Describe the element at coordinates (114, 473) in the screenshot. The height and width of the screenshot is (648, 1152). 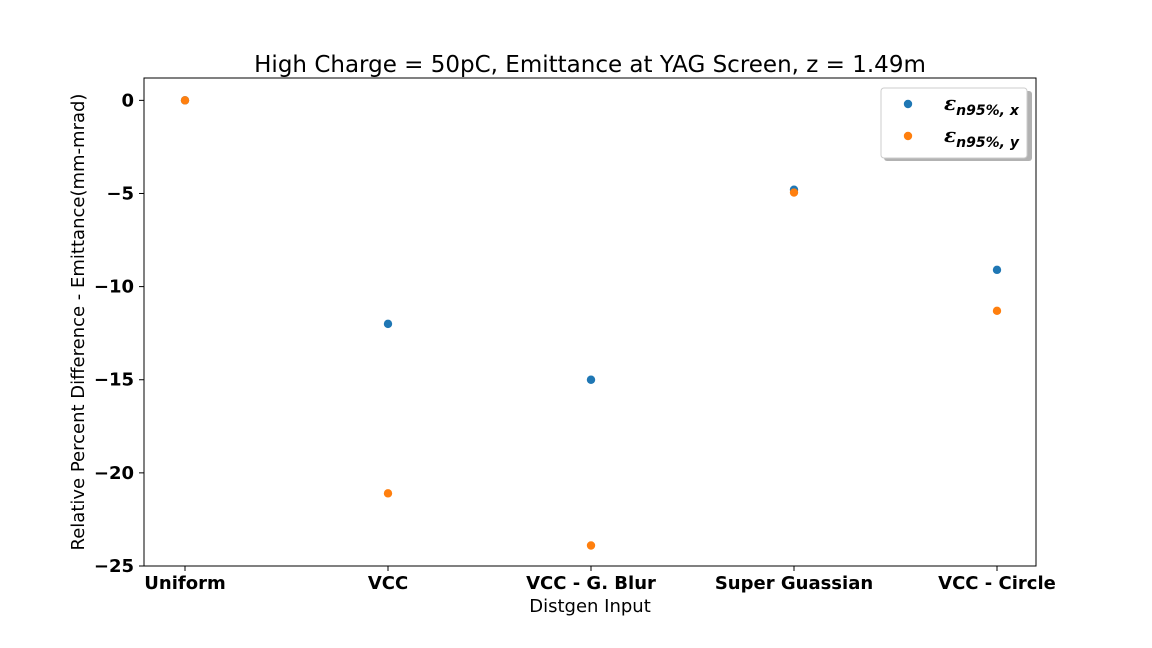
I see `y-tick-label: −20` at that location.